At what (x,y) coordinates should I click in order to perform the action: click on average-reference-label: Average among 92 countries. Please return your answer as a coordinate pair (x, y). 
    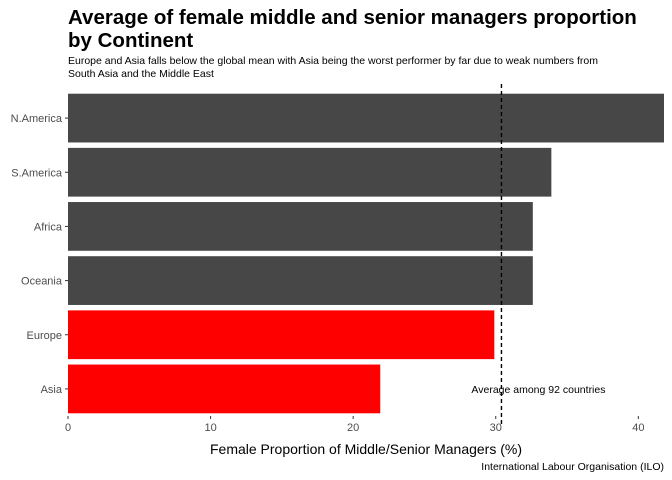
    Looking at the image, I should click on (538, 390).